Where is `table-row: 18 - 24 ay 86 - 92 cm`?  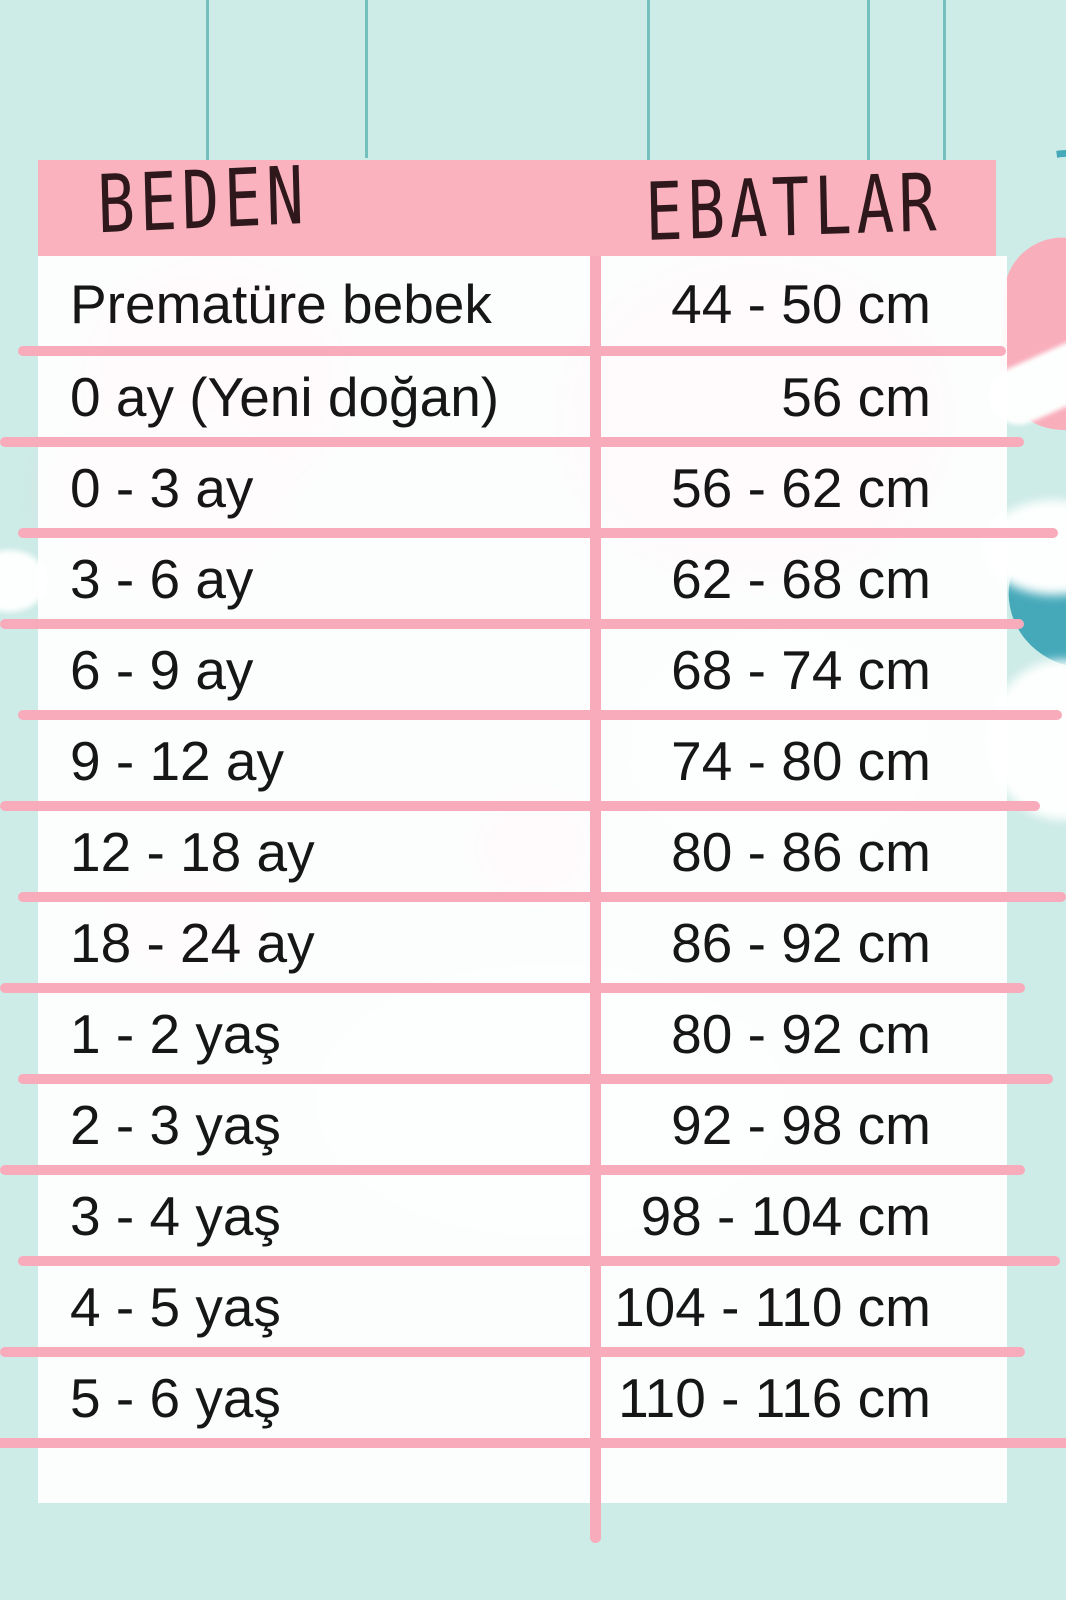
table-row: 18 - 24 ay 86 - 92 cm is located at coordinates (522, 942).